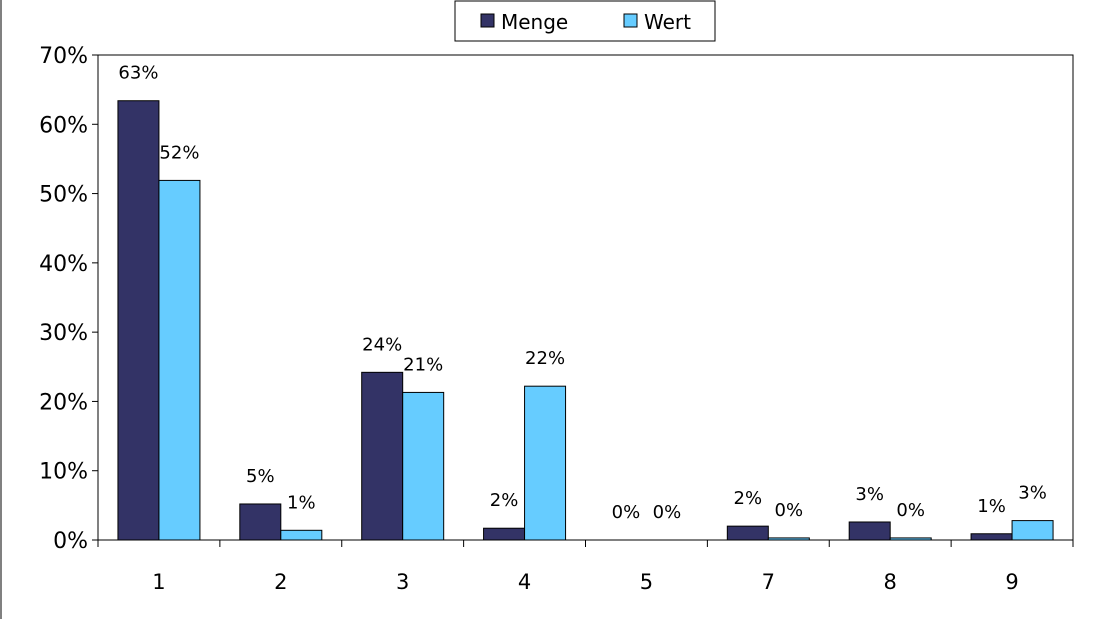  Describe the element at coordinates (63, 402) in the screenshot. I see `y-tick-label: 20%` at that location.